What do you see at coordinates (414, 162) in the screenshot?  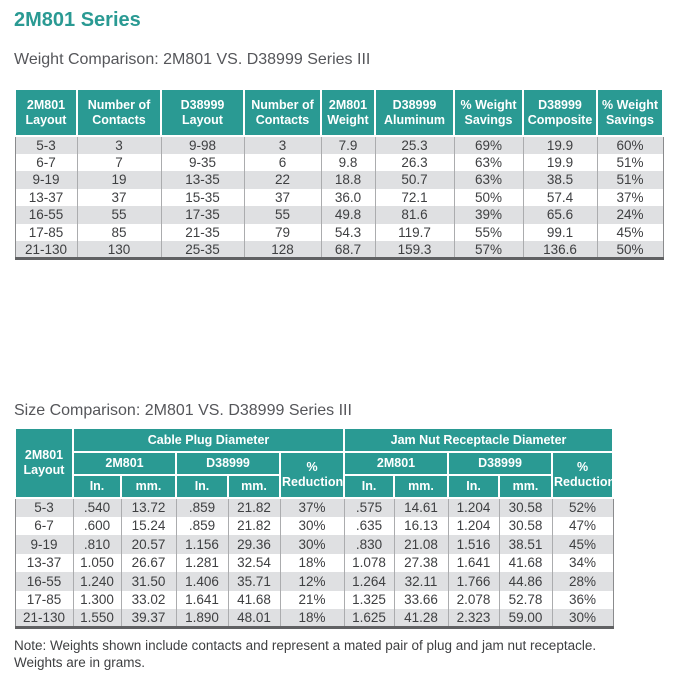 I see `value-cell: 26.3` at bounding box center [414, 162].